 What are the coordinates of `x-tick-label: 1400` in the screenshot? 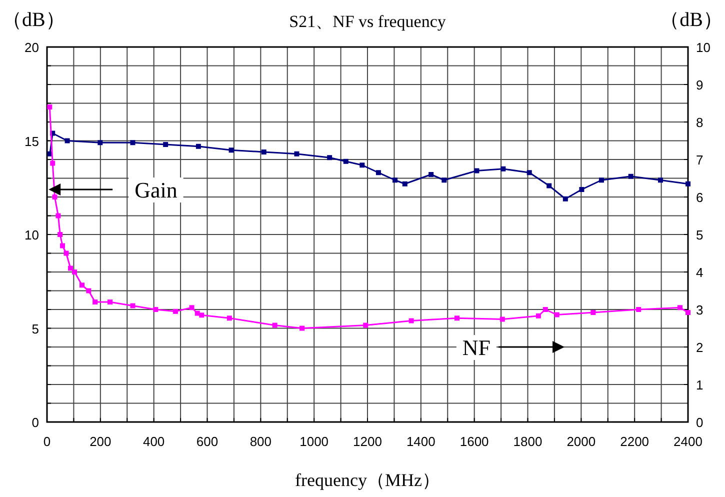 It's located at (421, 441).